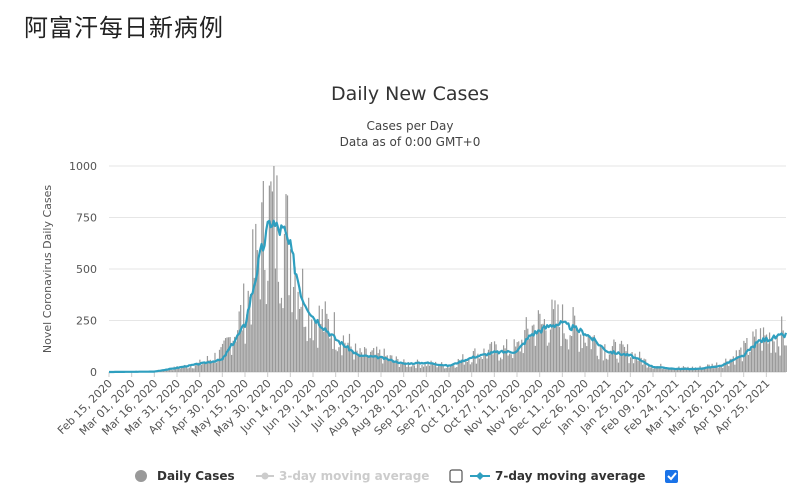  What do you see at coordinates (47, 269) in the screenshot?
I see `y-axis-label: Novel Coronavirus Daily Cases` at bounding box center [47, 269].